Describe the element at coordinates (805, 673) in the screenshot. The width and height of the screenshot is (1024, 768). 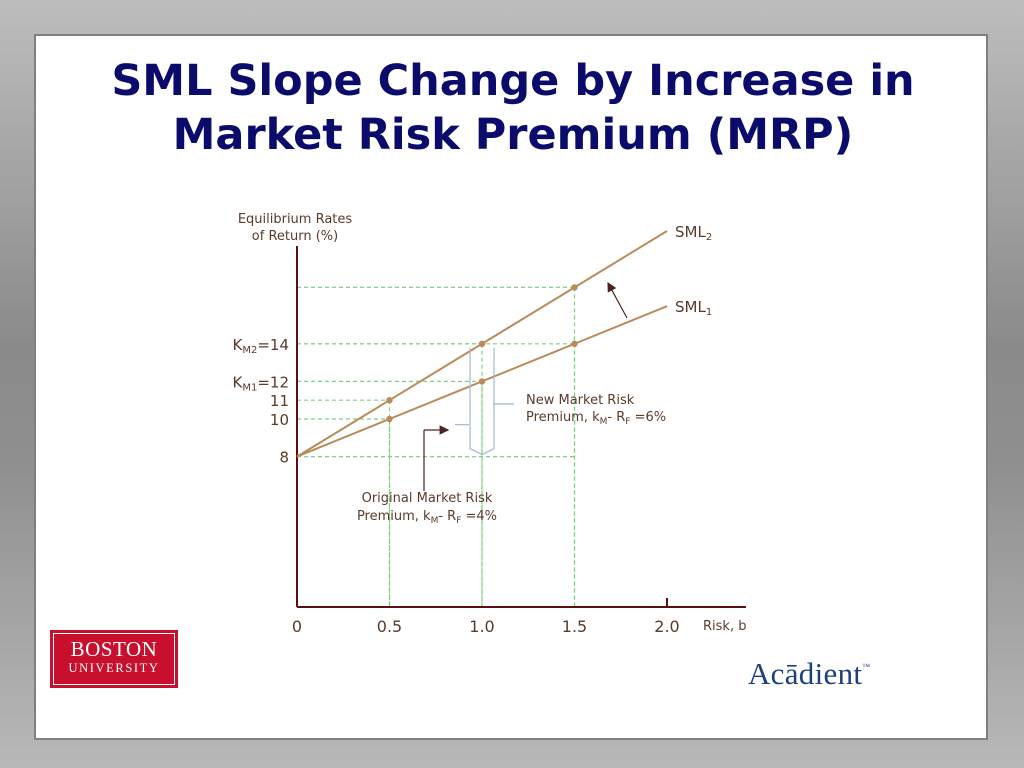
I see `acadient-logo-text: Acādient` at that location.